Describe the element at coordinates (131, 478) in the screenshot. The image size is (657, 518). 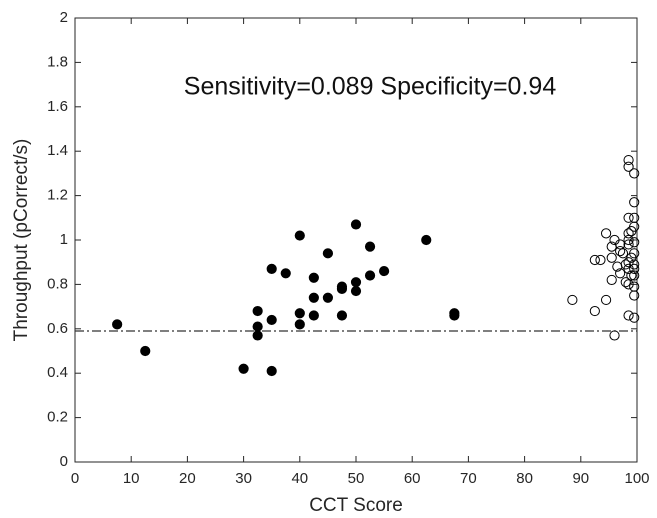
I see `x-tick-label: 10` at that location.